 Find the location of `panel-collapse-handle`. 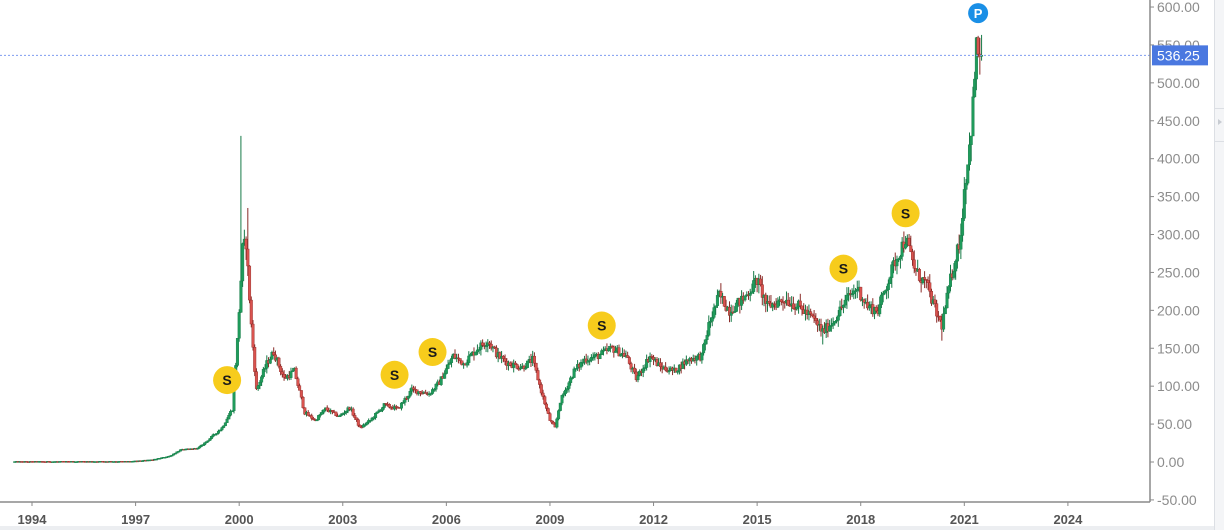

panel-collapse-handle is located at coordinates (1219, 125).